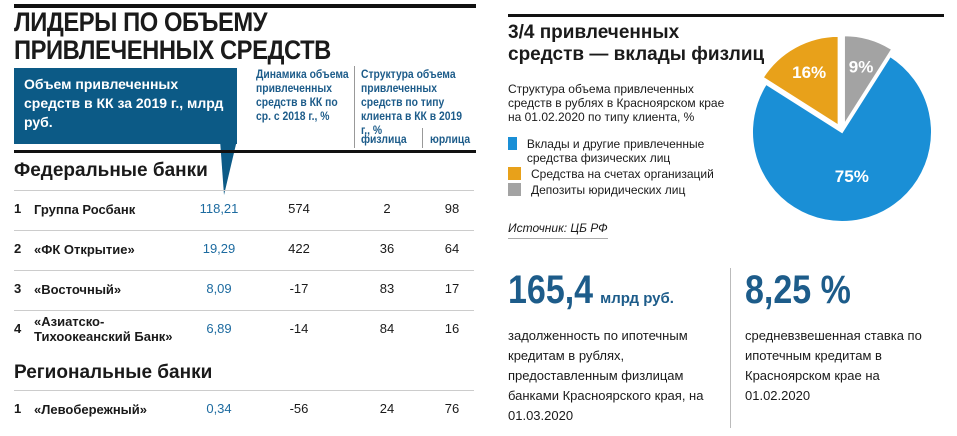 The image size is (957, 436). Describe the element at coordinates (637, 298) in the screenshot. I see `stat-unit: млрд руб.` at that location.